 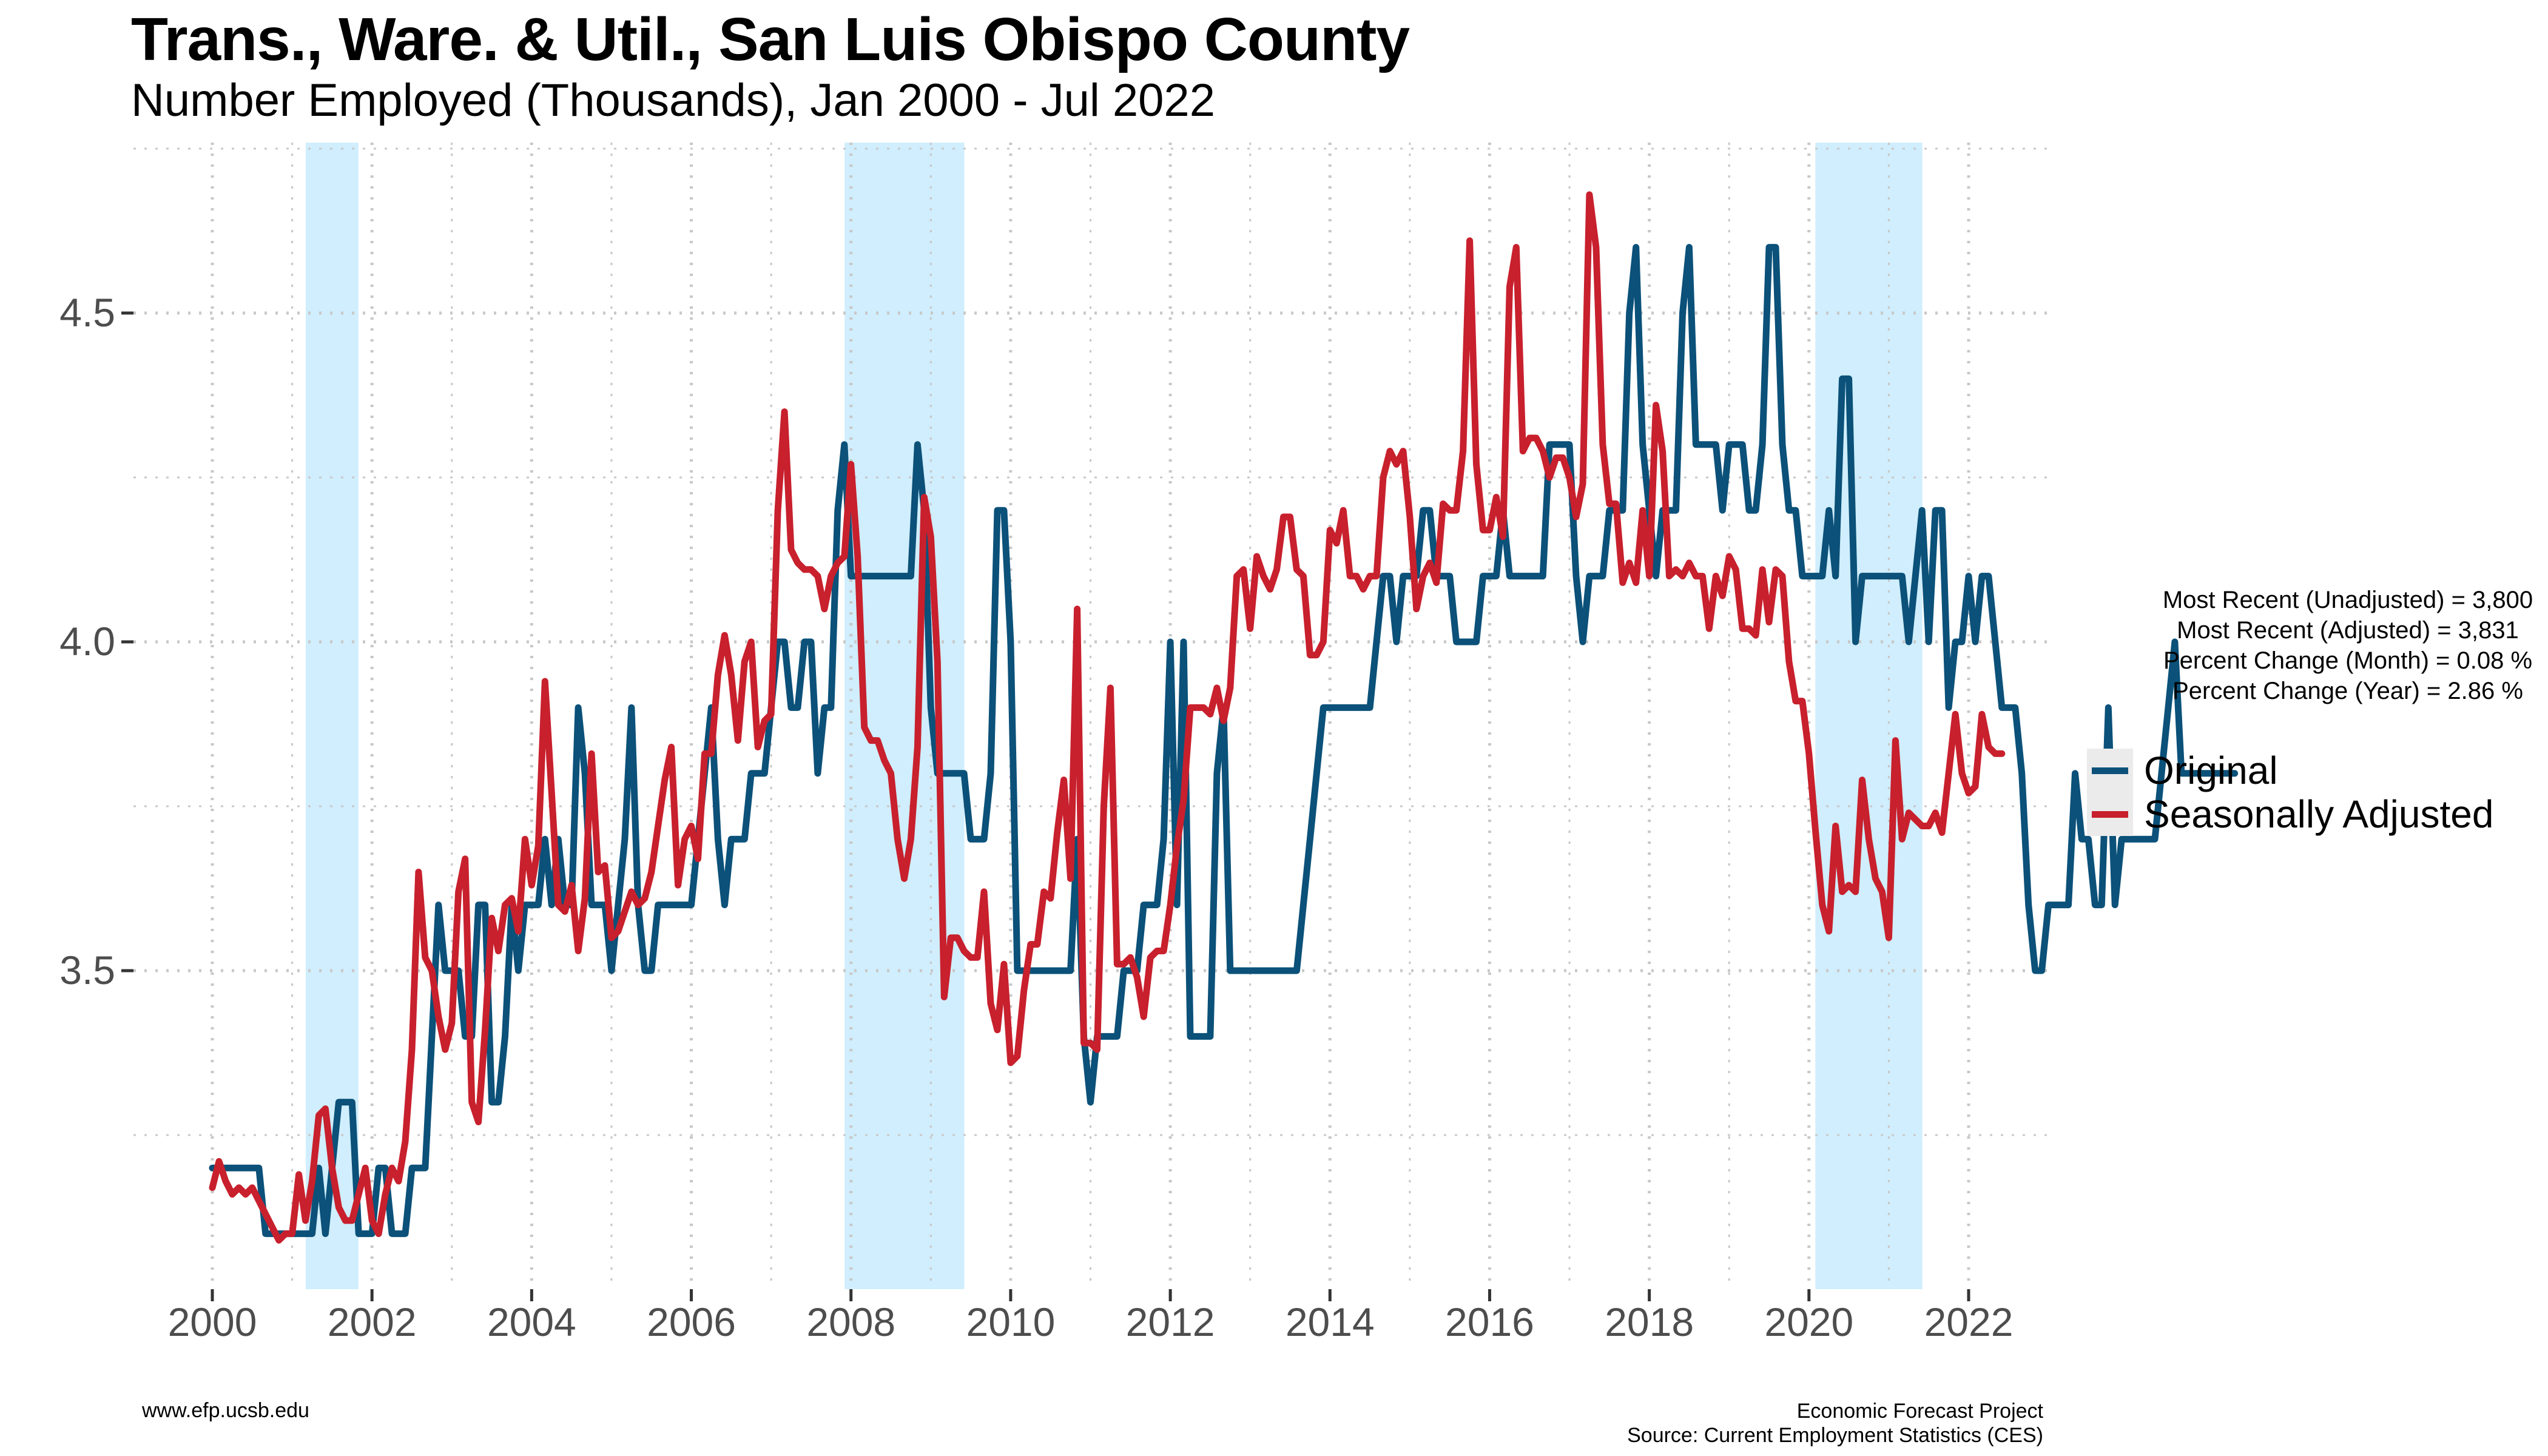 What do you see at coordinates (2347, 600) in the screenshot?
I see `stat-recent-unadjusted: Most Recent (Unadjusted) = 3,800` at bounding box center [2347, 600].